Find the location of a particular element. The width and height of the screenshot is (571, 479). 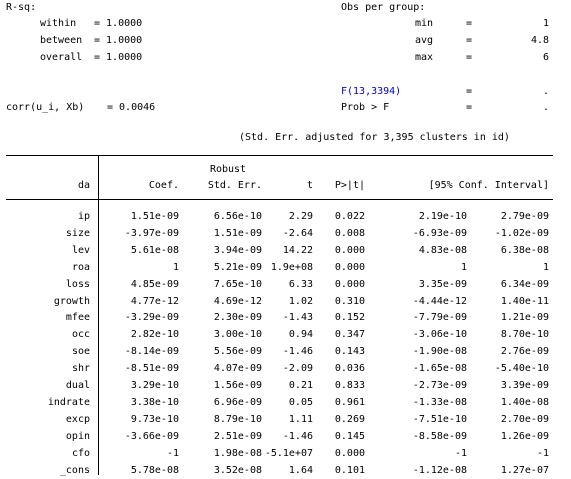

cell-variable: _cons is located at coordinates (74, 470).